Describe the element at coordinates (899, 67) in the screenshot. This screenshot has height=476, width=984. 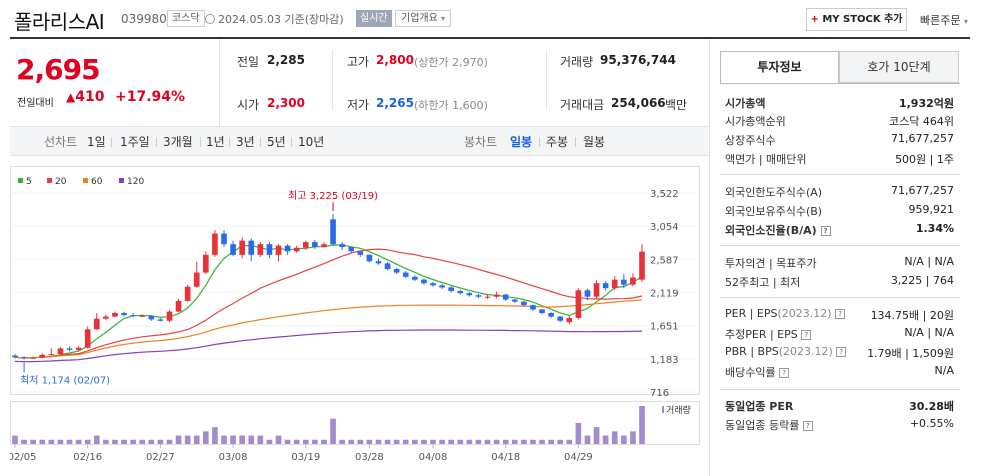
I see `tab-hoga: 호가 10단계` at that location.